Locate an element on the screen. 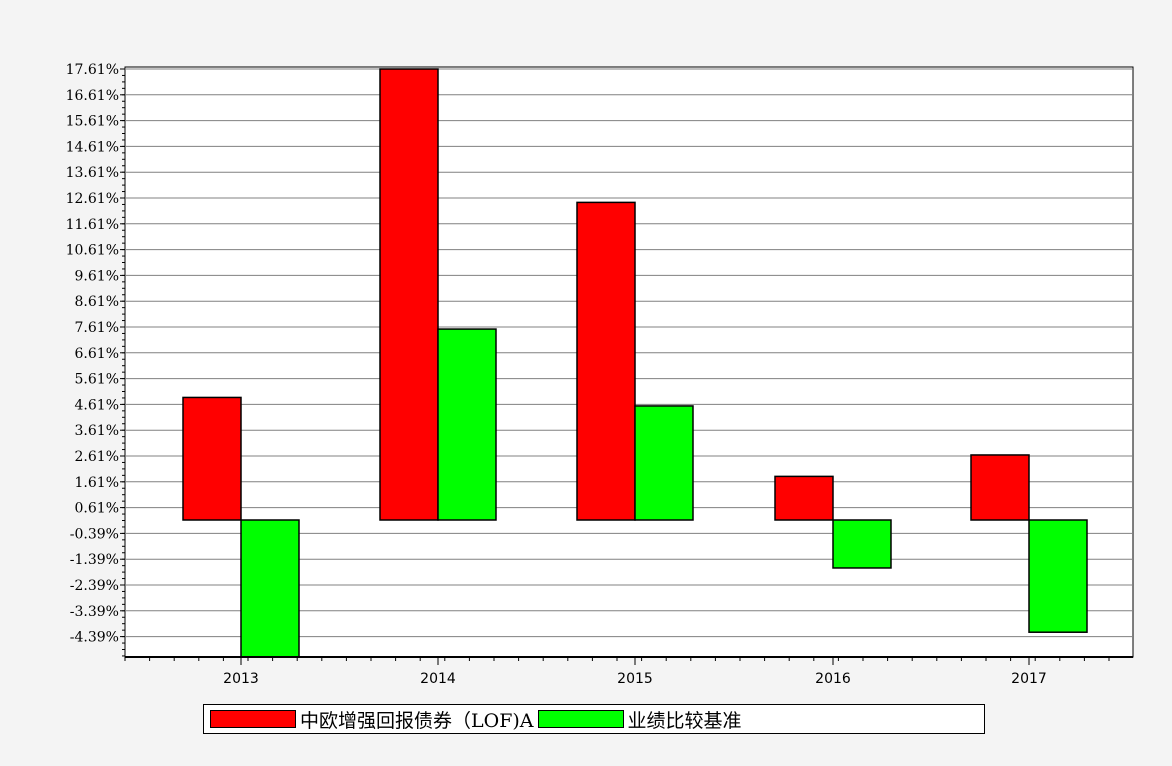  y-tick-label: 7.61% is located at coordinates (97, 328).